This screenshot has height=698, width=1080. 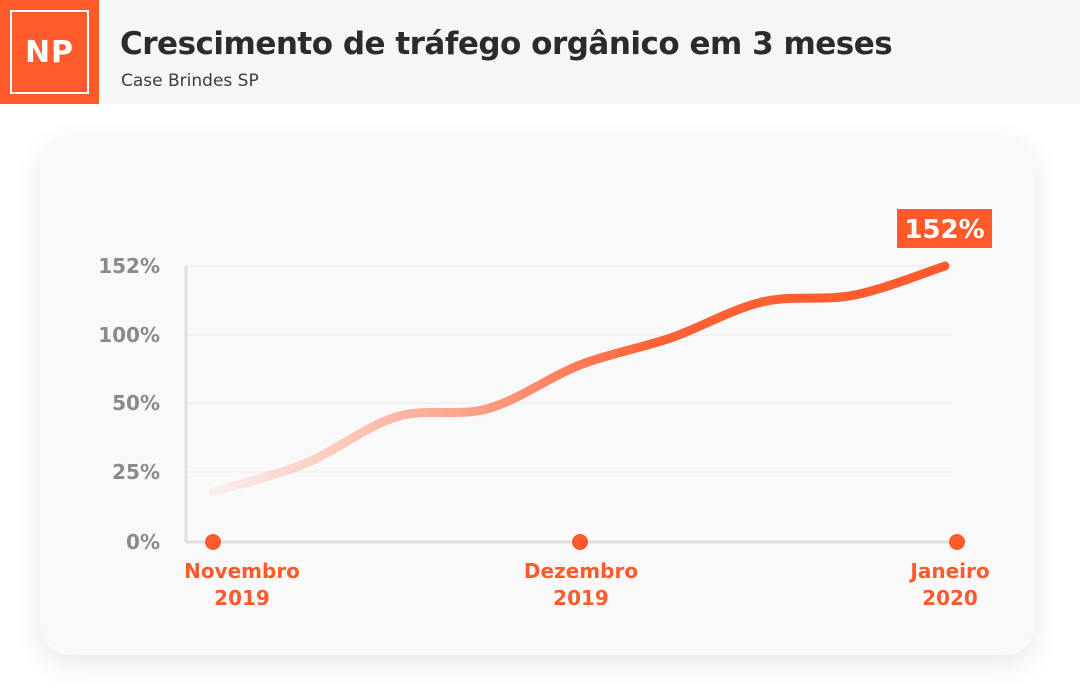 I want to click on y-tick-label: 50%, so click(x=136, y=403).